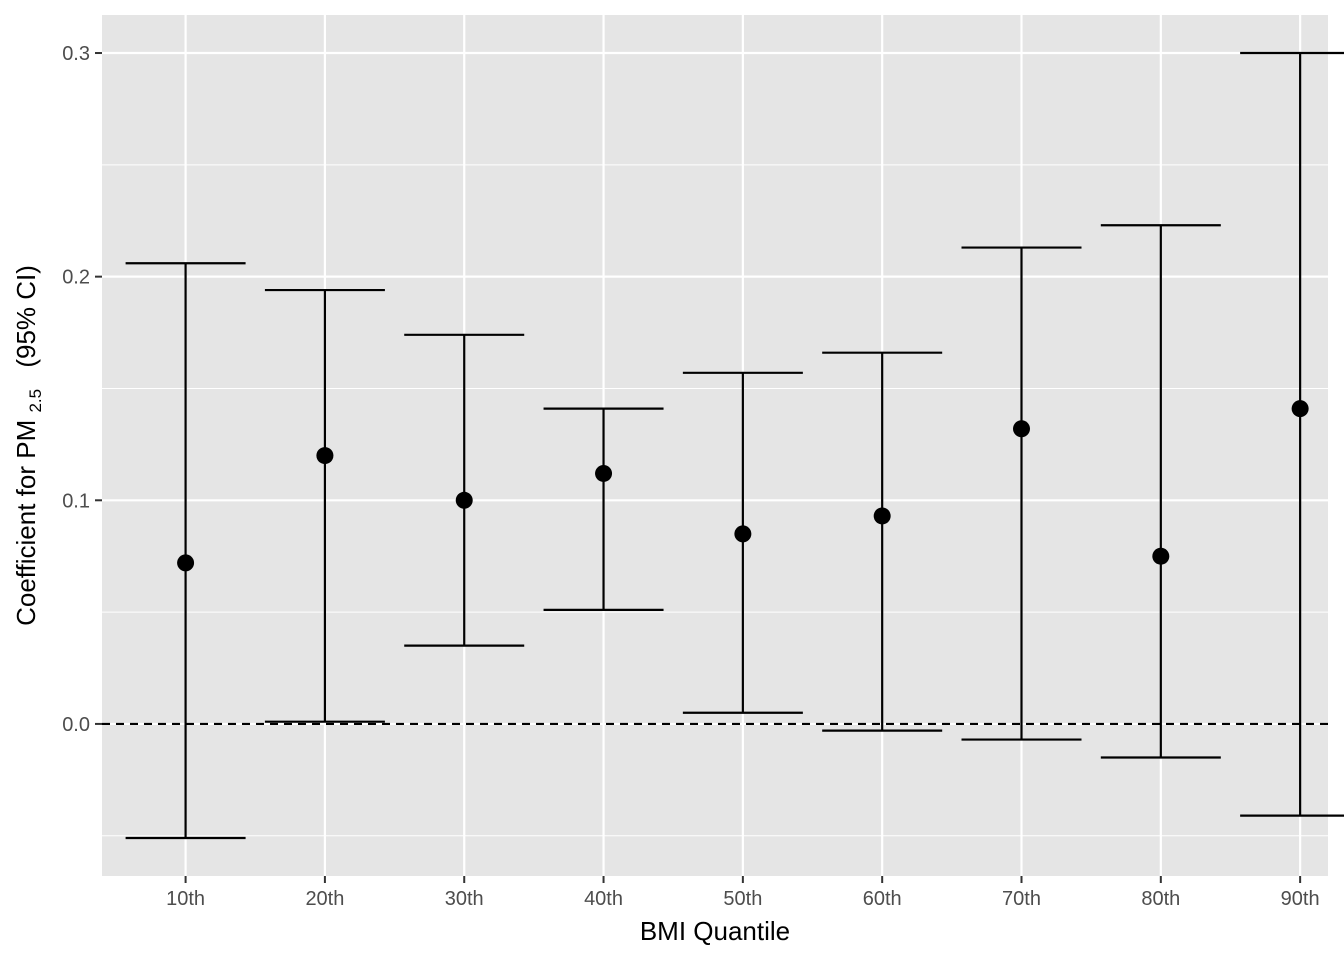  I want to click on x-tick-label: 90th, so click(1300, 899).